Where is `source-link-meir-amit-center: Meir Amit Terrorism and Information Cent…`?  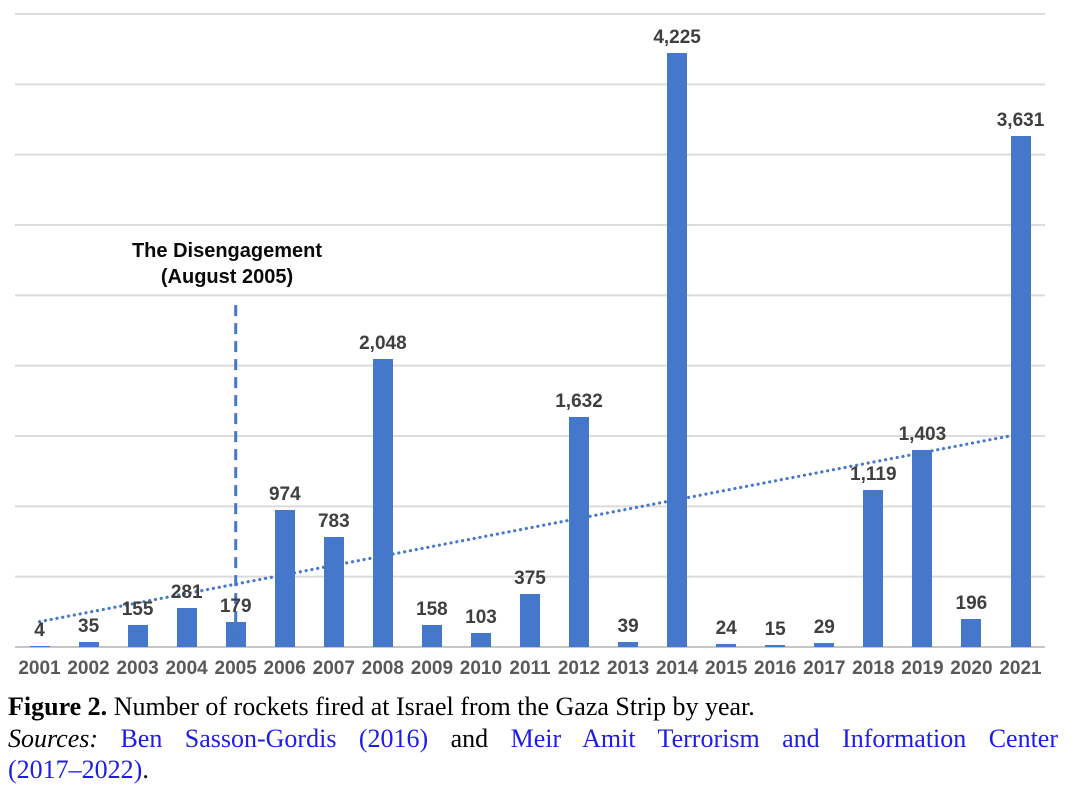
source-link-meir-amit-center: Meir Amit Terrorism and Information Cent… is located at coordinates (784, 738).